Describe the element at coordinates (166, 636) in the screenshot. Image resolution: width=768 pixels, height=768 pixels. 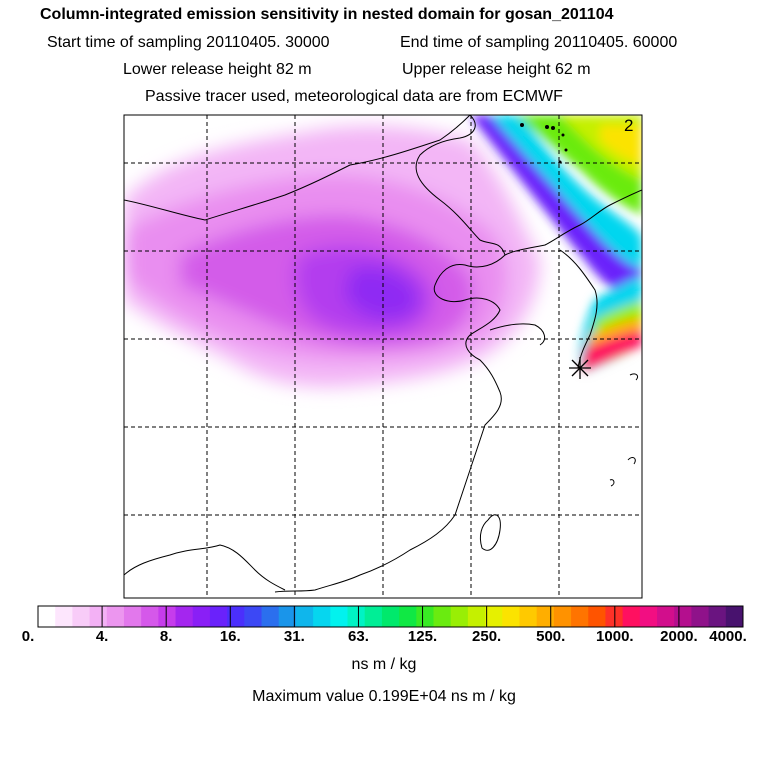
I see `colorbar-tick-label: 8.` at that location.